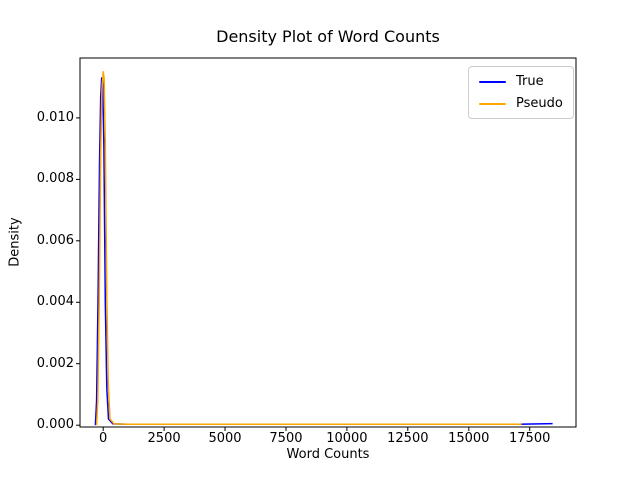 The height and width of the screenshot is (480, 640). I want to click on legend-item-true: True, so click(521, 81).